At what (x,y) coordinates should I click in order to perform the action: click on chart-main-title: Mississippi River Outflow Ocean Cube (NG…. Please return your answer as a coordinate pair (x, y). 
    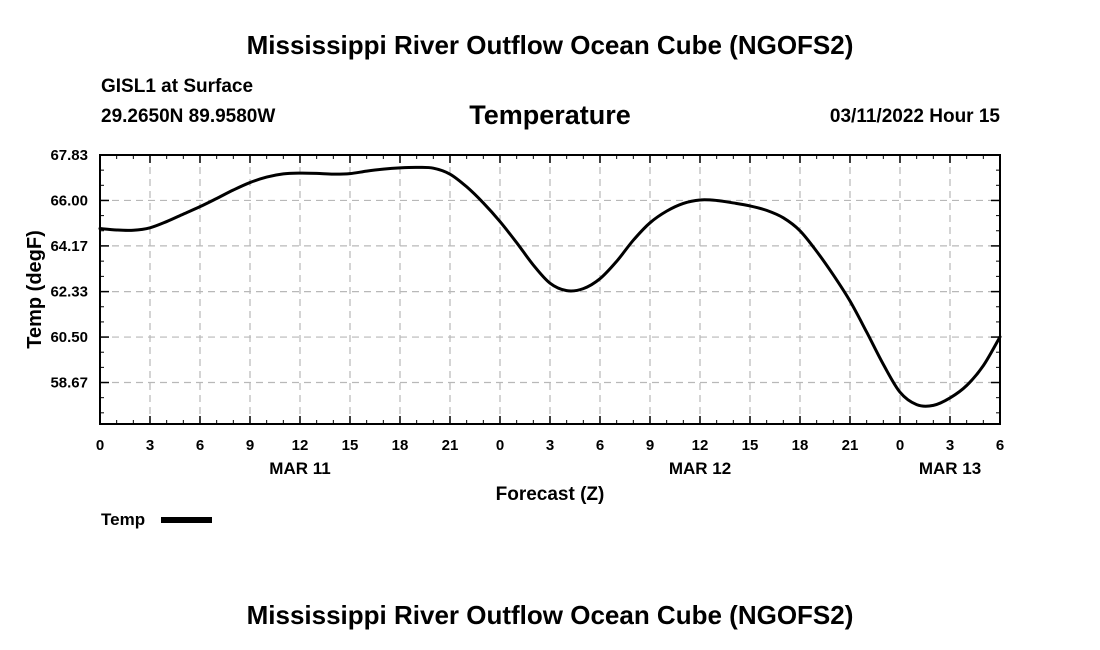
    Looking at the image, I should click on (550, 45).